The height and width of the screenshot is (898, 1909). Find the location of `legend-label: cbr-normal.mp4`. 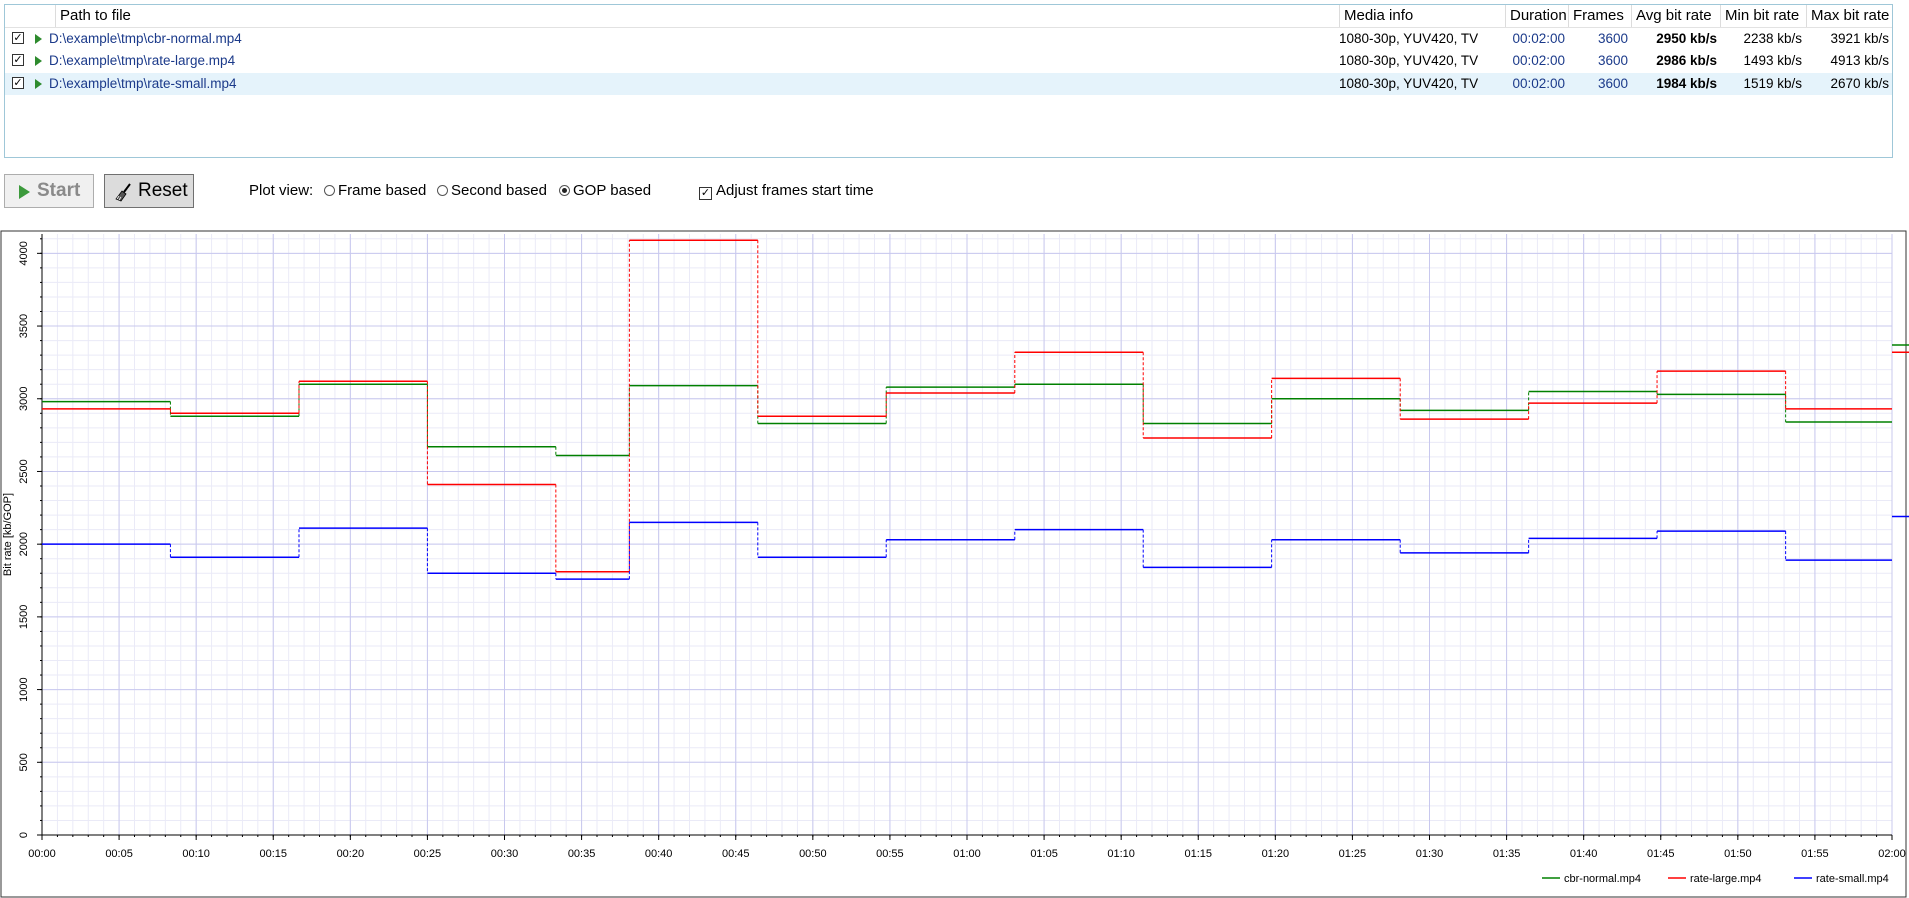

legend-label: cbr-normal.mp4 is located at coordinates (1602, 879).